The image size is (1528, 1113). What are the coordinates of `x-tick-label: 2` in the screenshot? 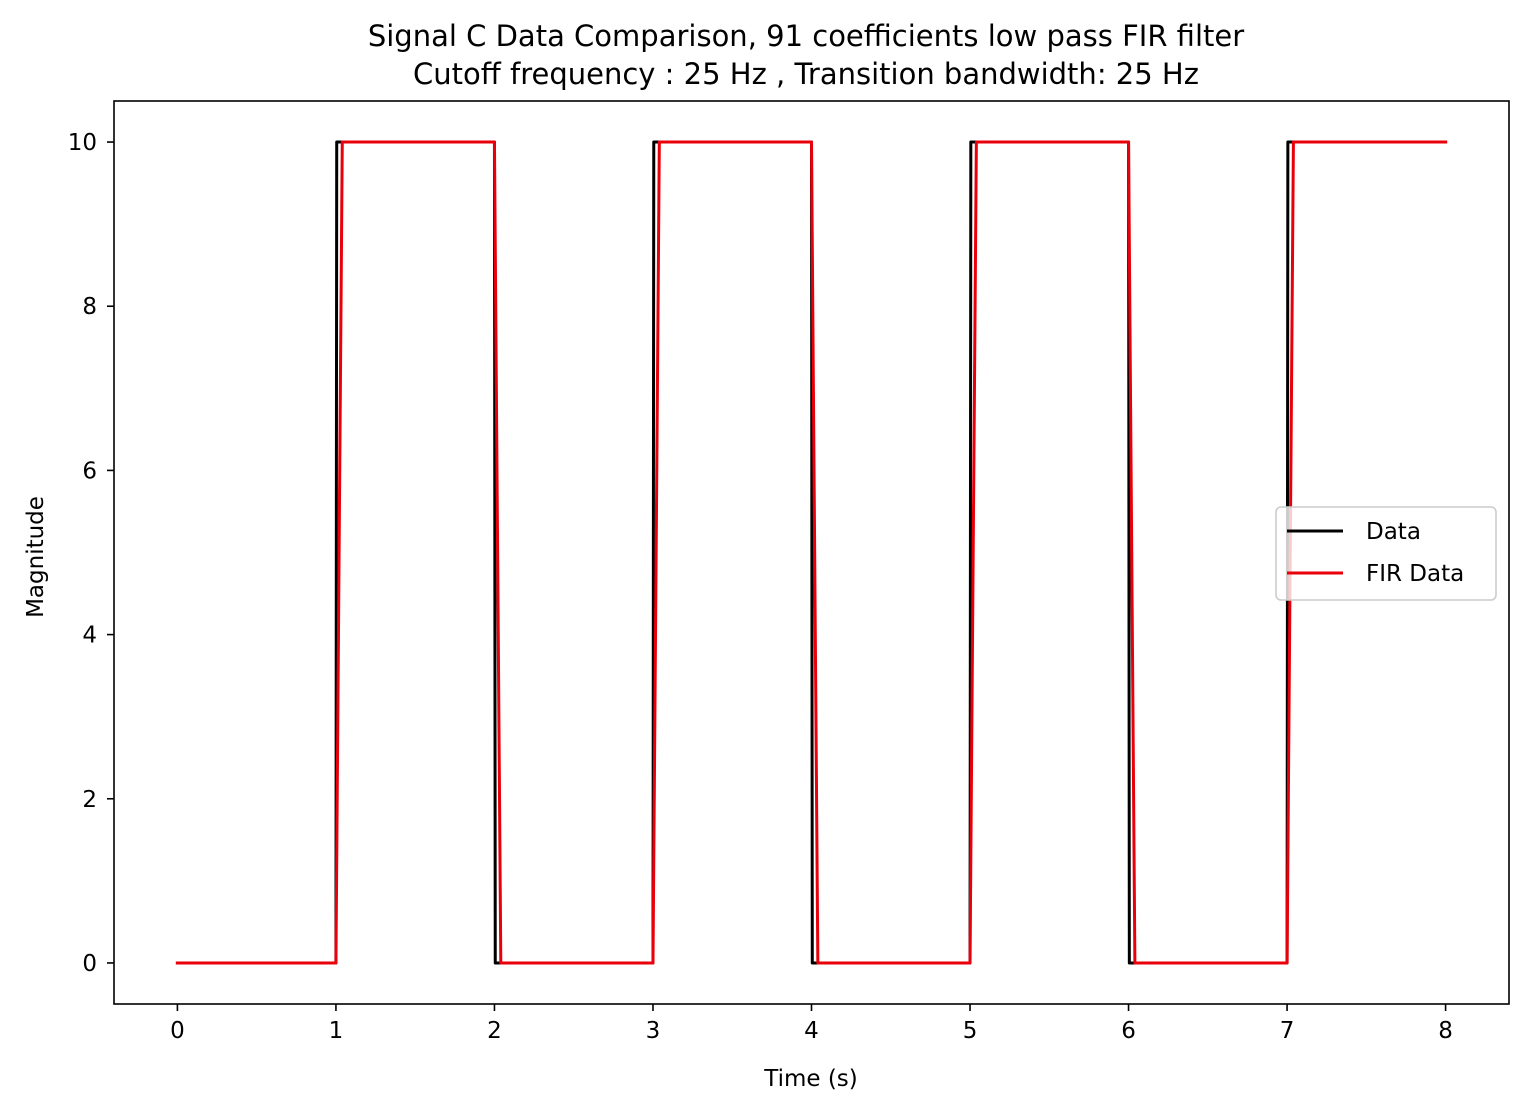 It's located at (494, 1031).